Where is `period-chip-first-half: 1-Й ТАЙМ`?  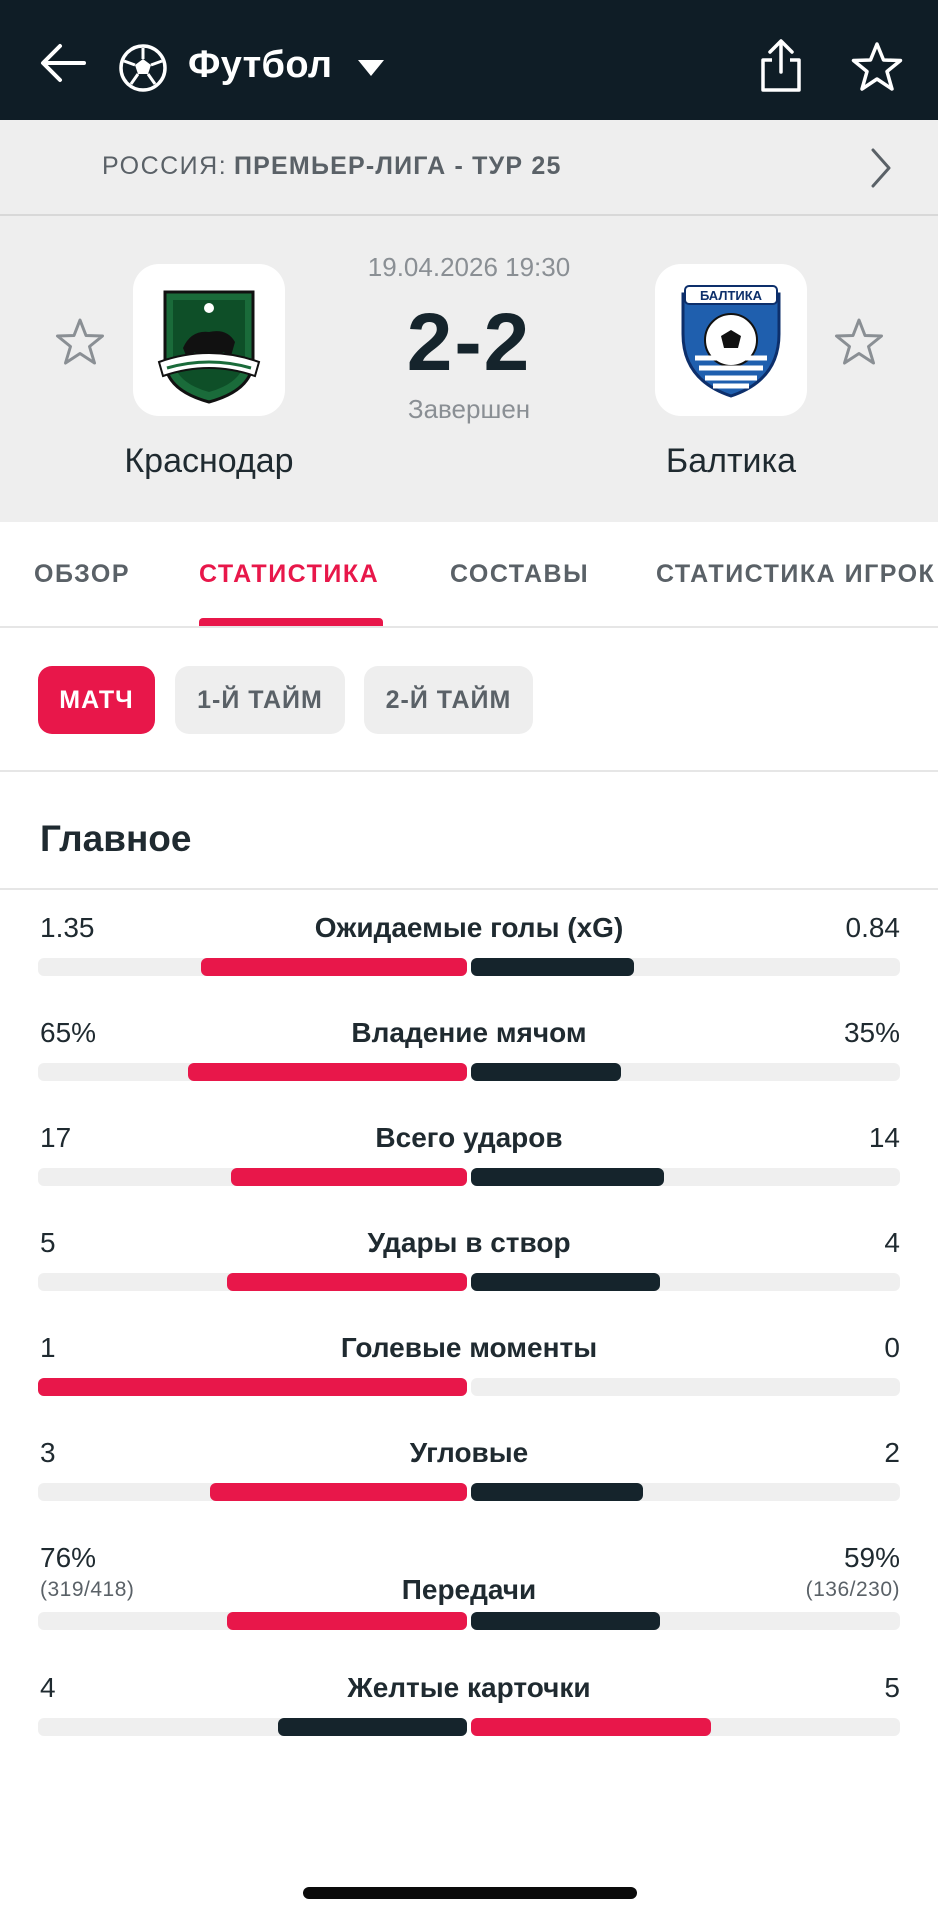 period-chip-first-half: 1-Й ТАЙМ is located at coordinates (260, 700).